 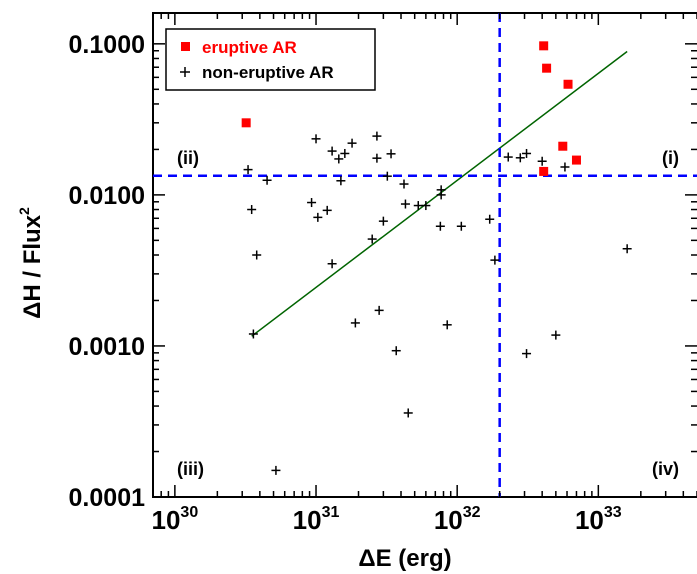 I want to click on x-tick-label: 1030, so click(x=175, y=519).